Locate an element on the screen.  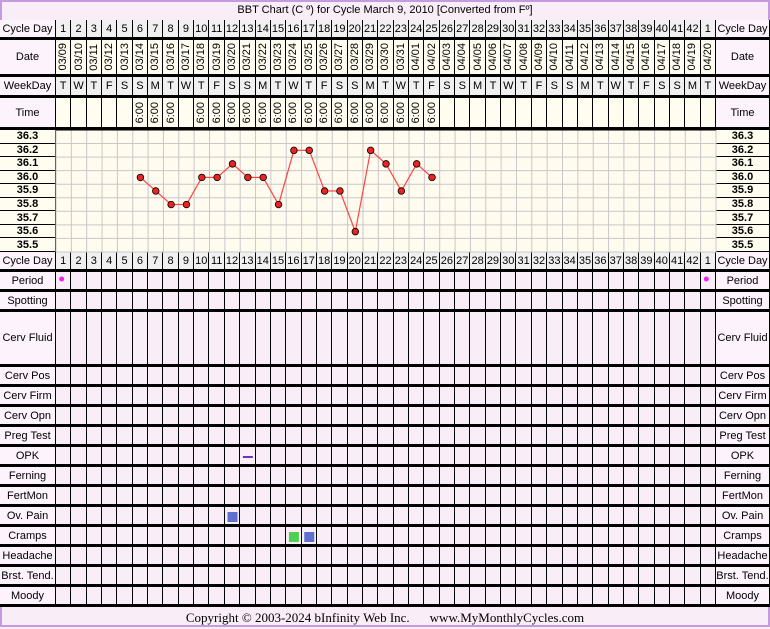
cycle-day-bottom-cell-text: 11 is located at coordinates (216, 260).